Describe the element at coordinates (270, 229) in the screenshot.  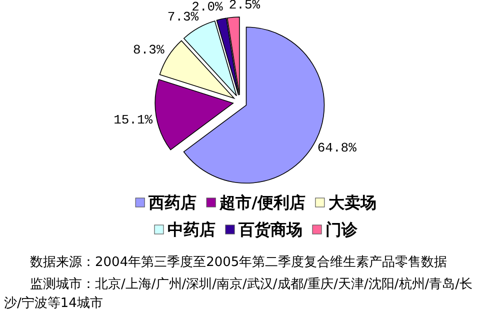
I see `legend-label: 百货商场` at that location.